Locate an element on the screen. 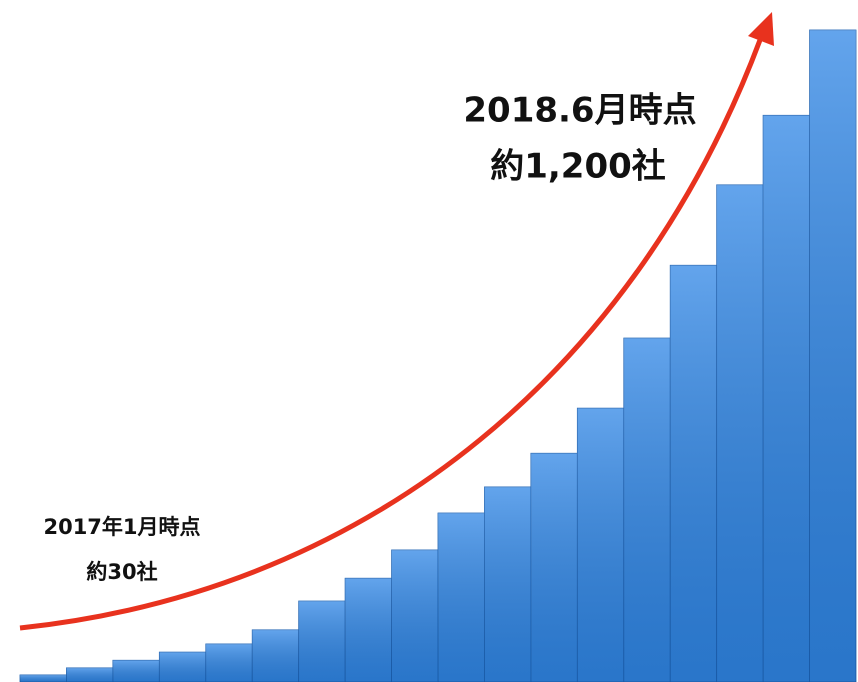 The image size is (858, 682). annotation: 2018.6月時点 is located at coordinates (579, 111).